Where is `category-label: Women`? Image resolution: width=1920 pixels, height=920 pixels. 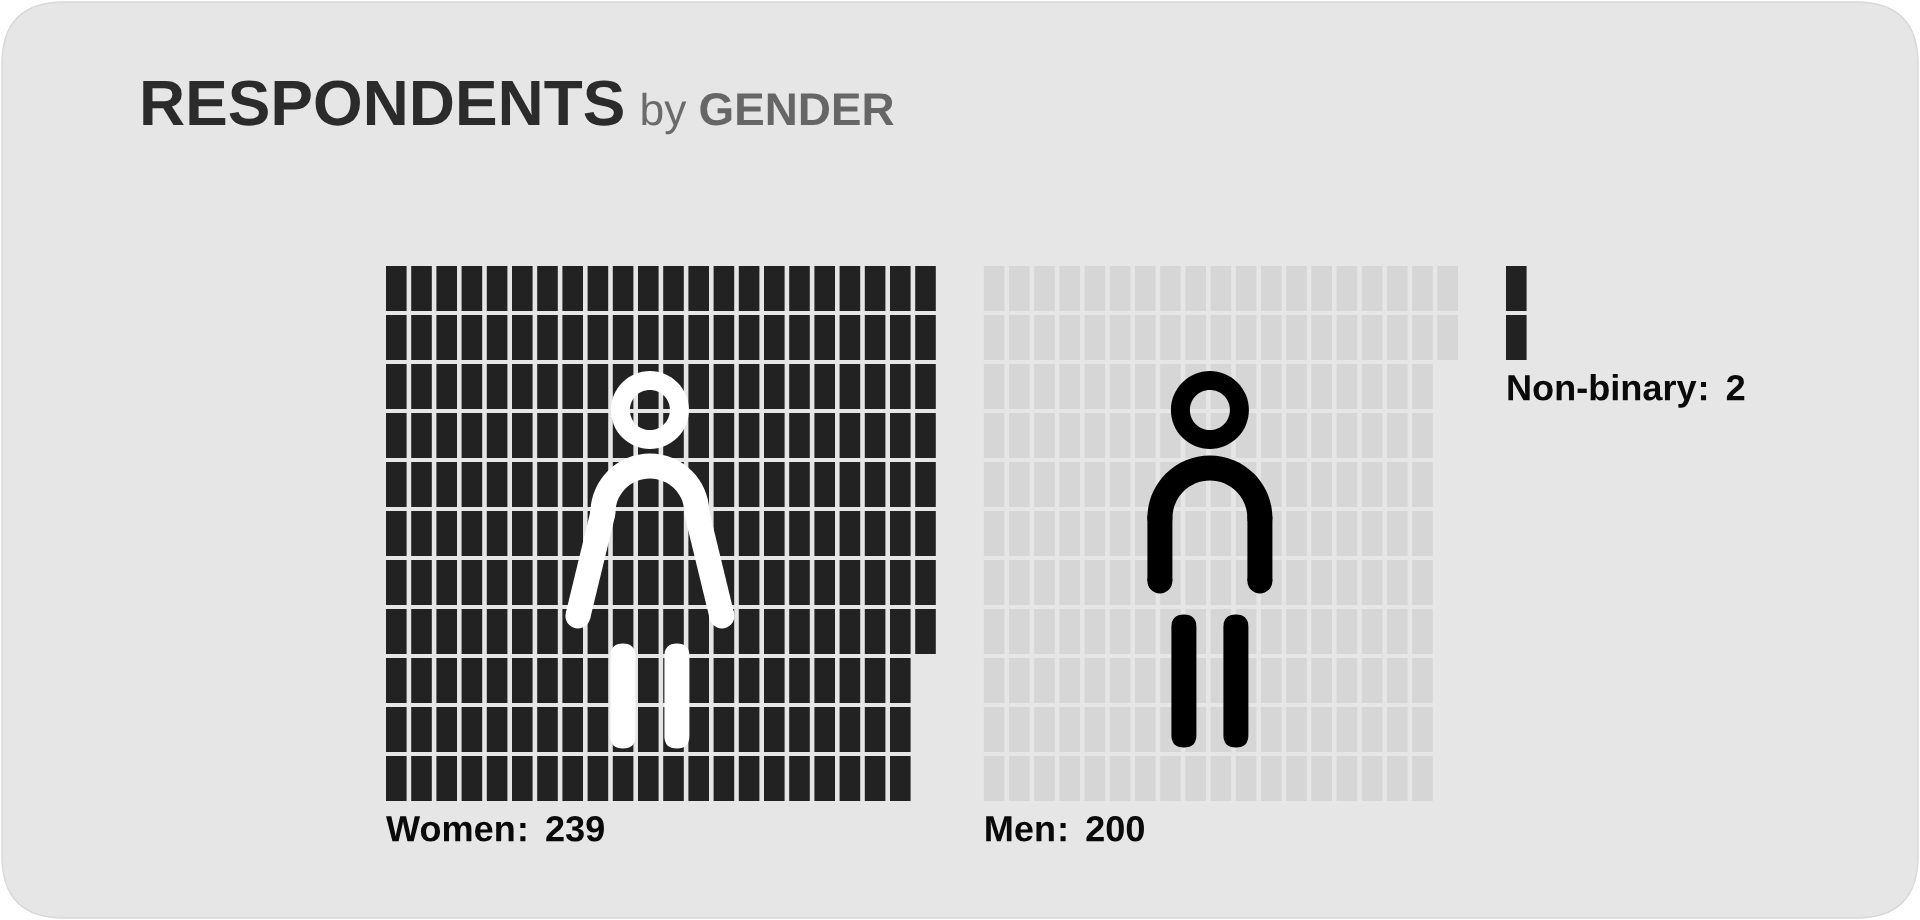 category-label: Women is located at coordinates (450, 829).